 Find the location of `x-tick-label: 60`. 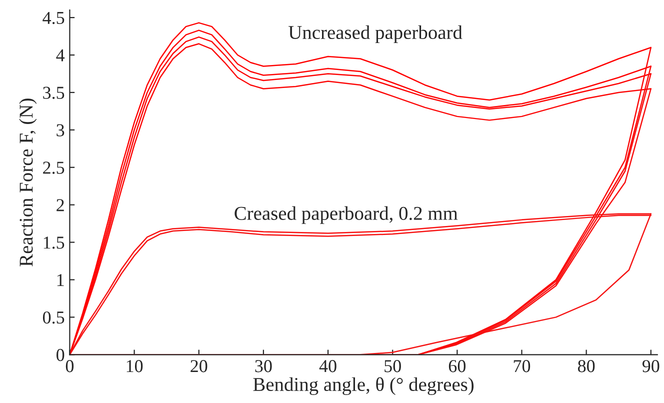

x-tick-label: 60 is located at coordinates (457, 366).